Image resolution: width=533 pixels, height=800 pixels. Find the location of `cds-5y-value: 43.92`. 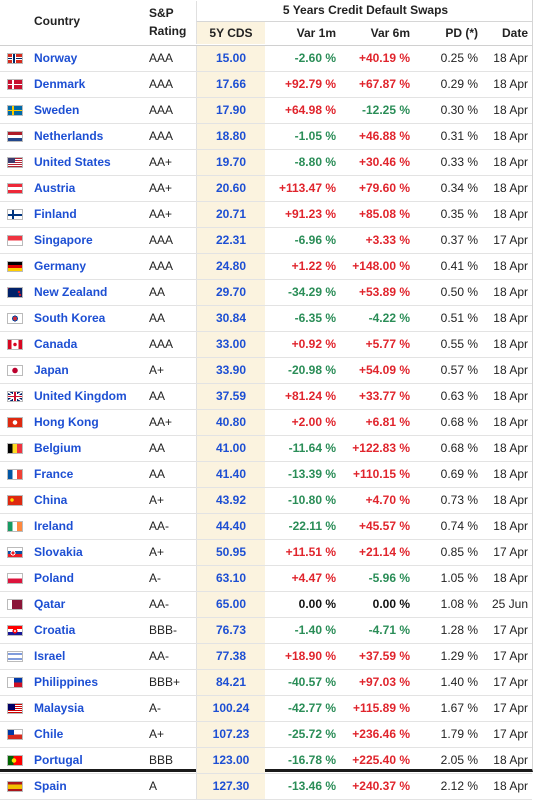

cds-5y-value: 43.92 is located at coordinates (230, 500).